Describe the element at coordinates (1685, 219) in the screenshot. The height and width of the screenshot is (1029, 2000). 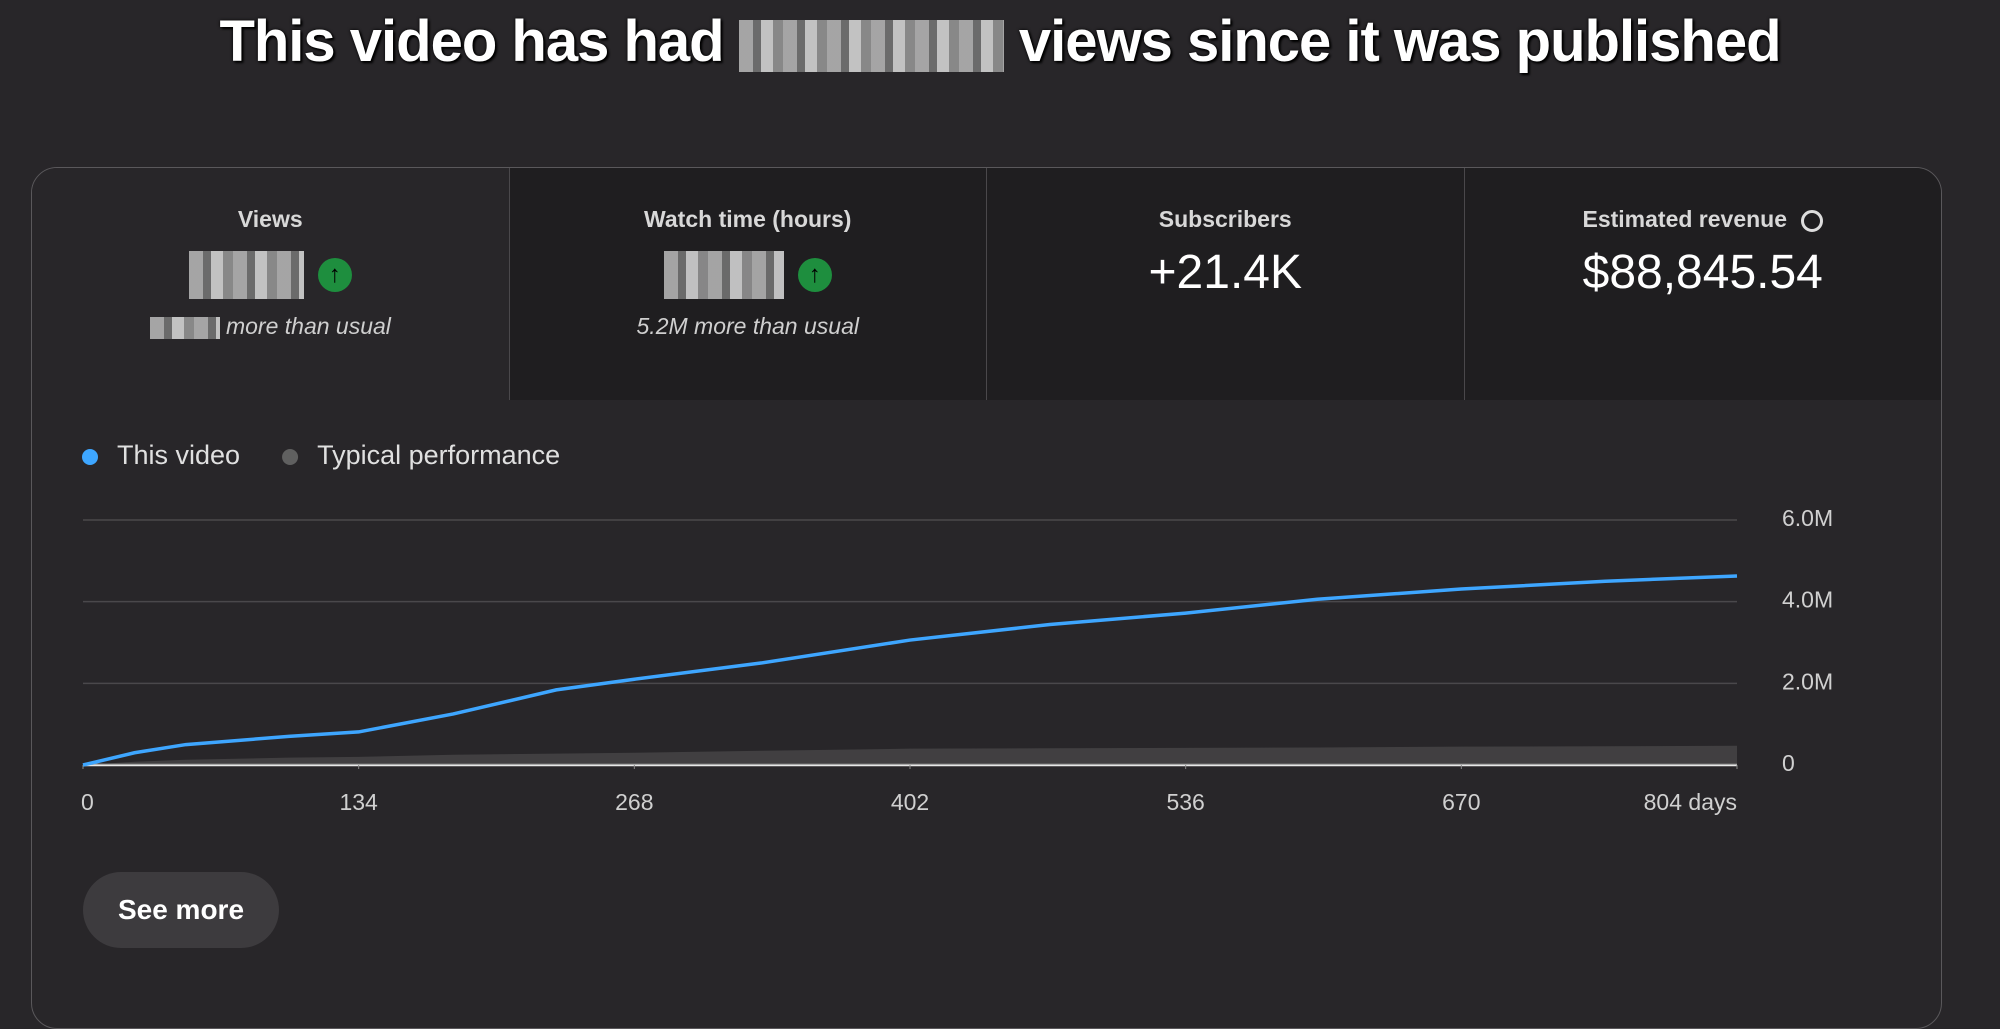
I see `label-text: Estimated revenue` at that location.